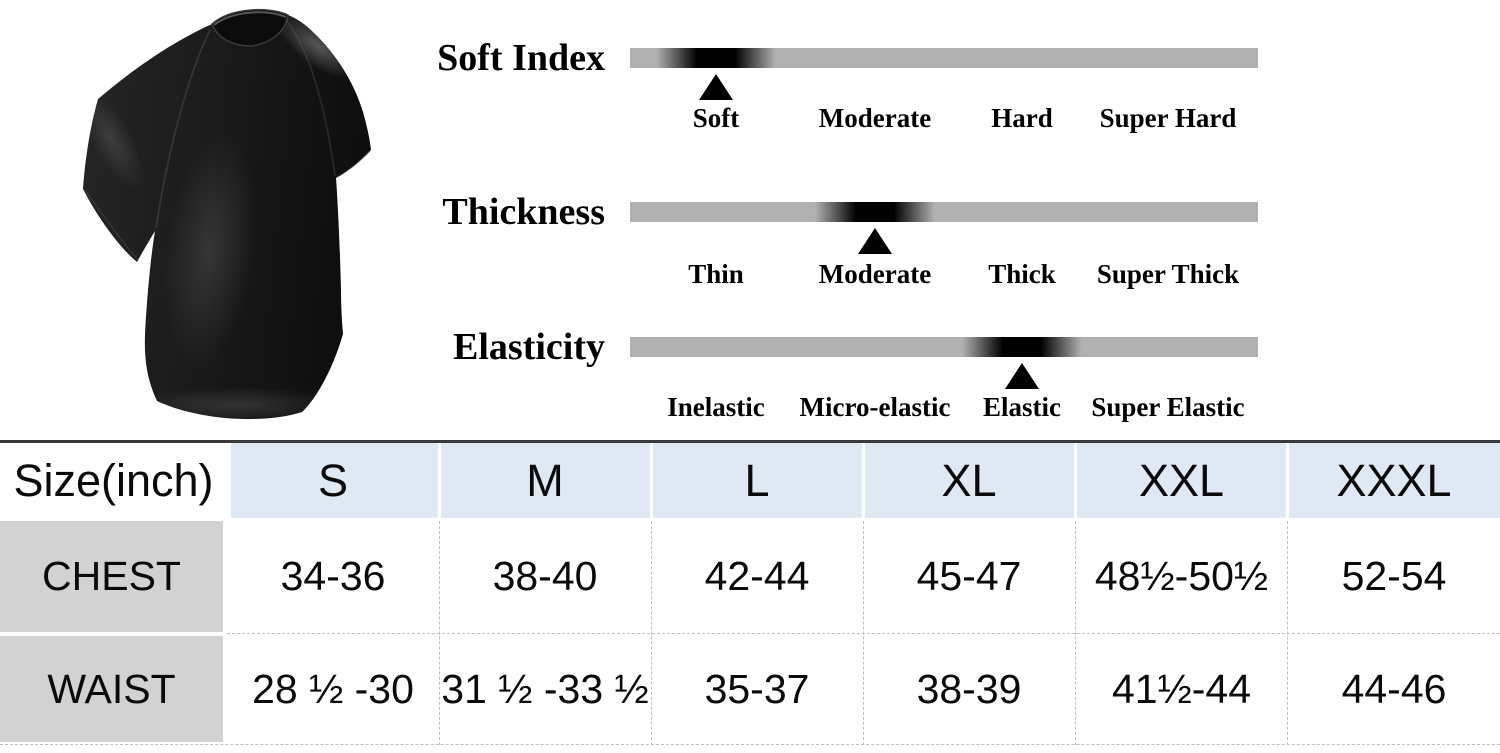 This screenshot has height=753, width=1500. I want to click on chest-value-xl: 45-47, so click(969, 575).